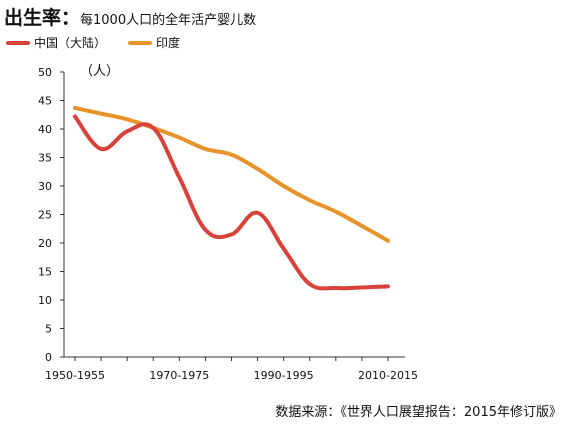  I want to click on y-tick-label: 5, so click(48, 329).